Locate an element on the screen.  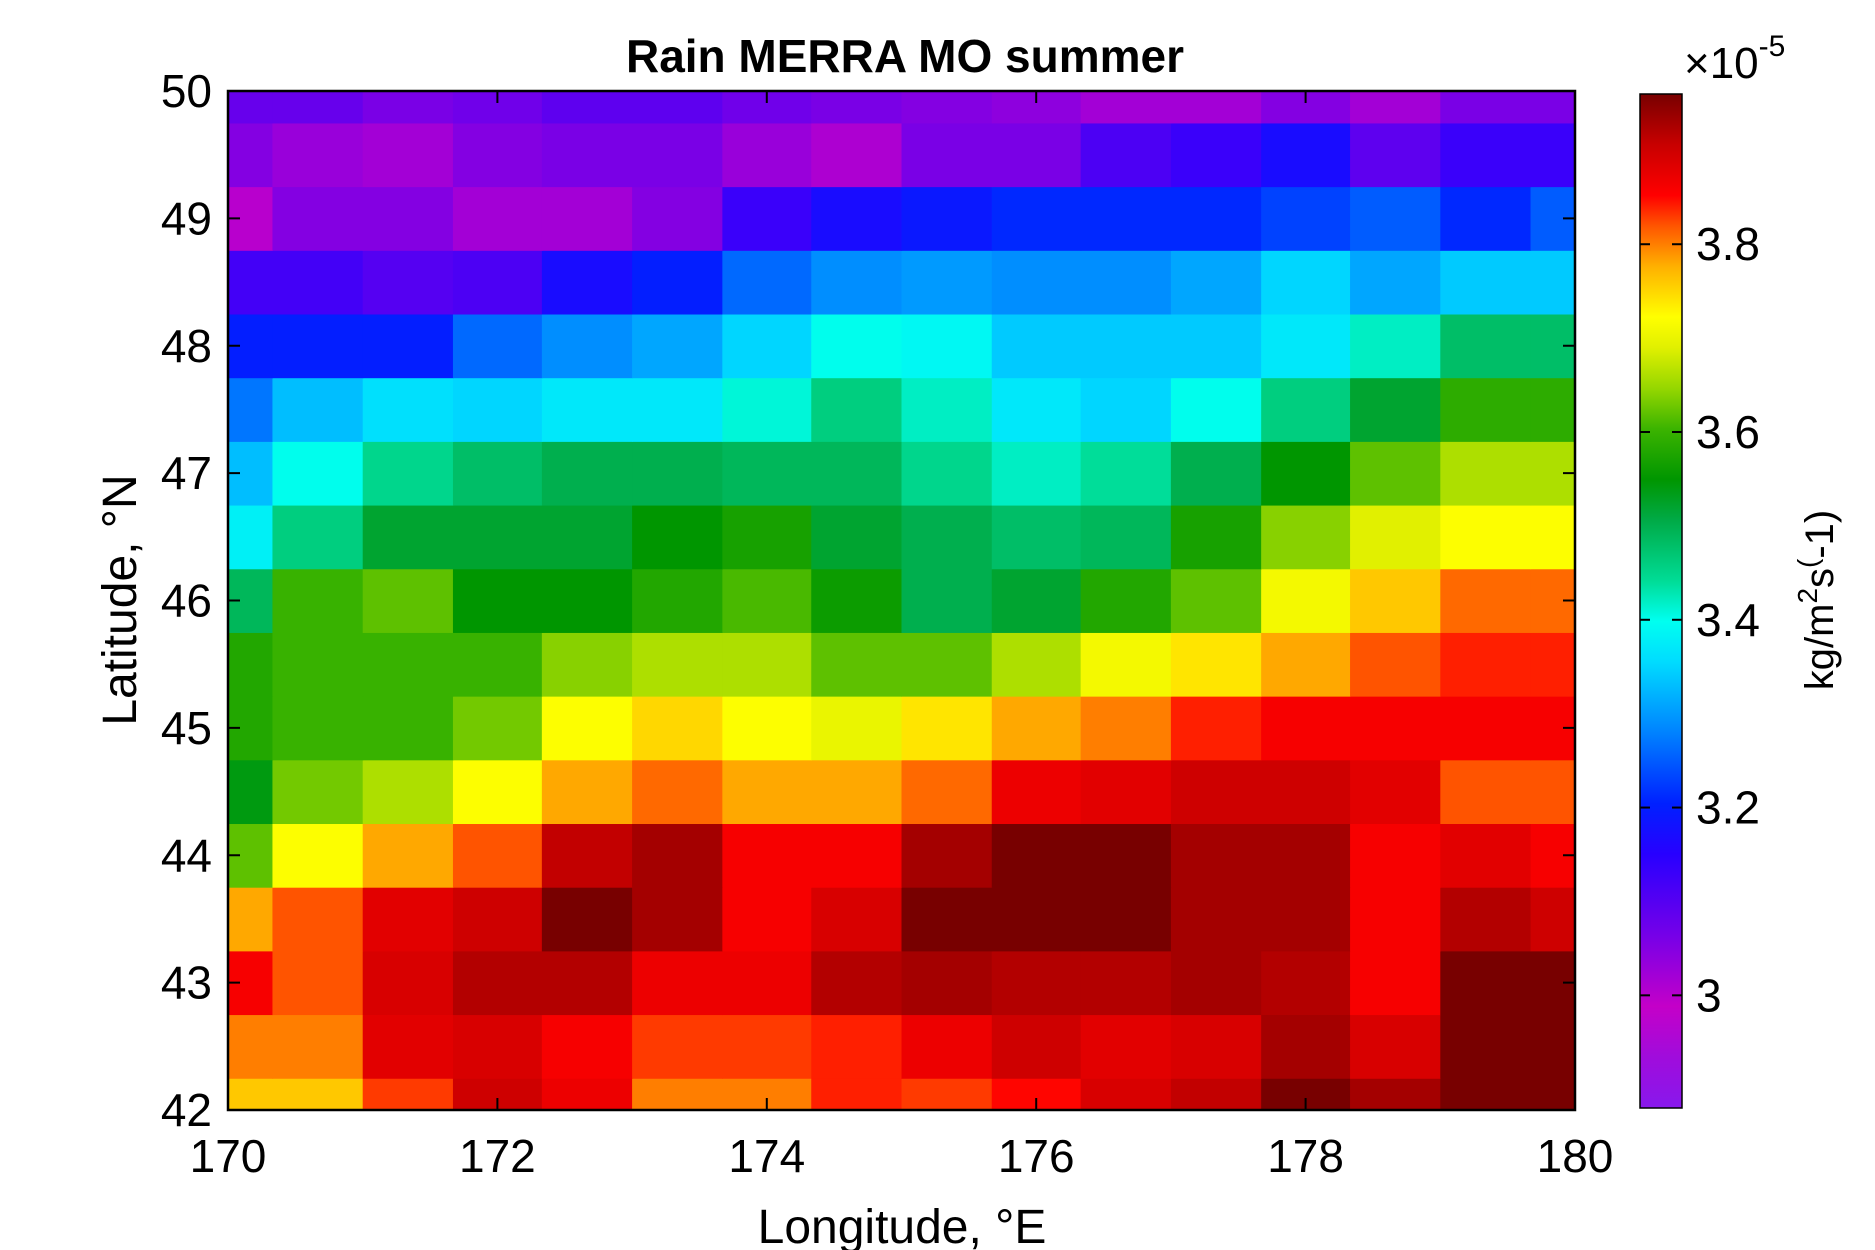
colorbar-tick-label: 3 is located at coordinates (1709, 995).